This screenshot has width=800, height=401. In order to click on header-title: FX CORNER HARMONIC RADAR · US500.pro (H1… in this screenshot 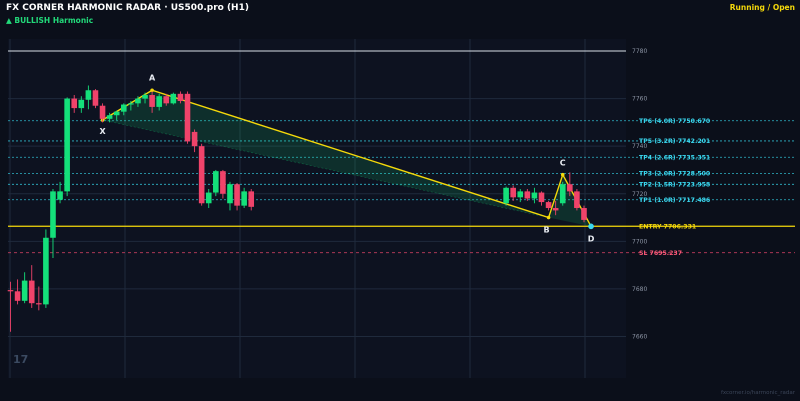, I will do `click(127, 8)`.